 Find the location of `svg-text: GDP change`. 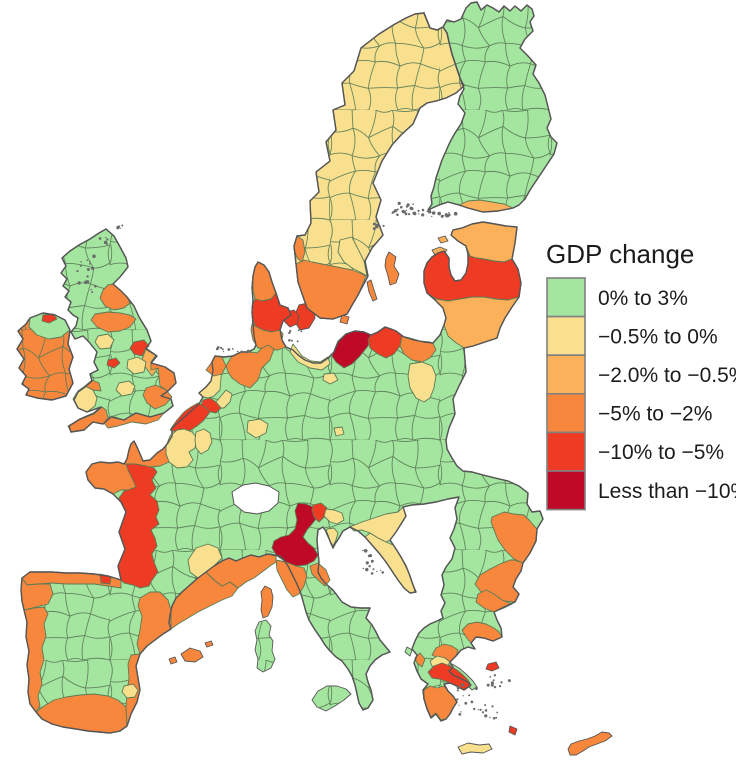

svg-text: GDP change is located at coordinates (620, 254).